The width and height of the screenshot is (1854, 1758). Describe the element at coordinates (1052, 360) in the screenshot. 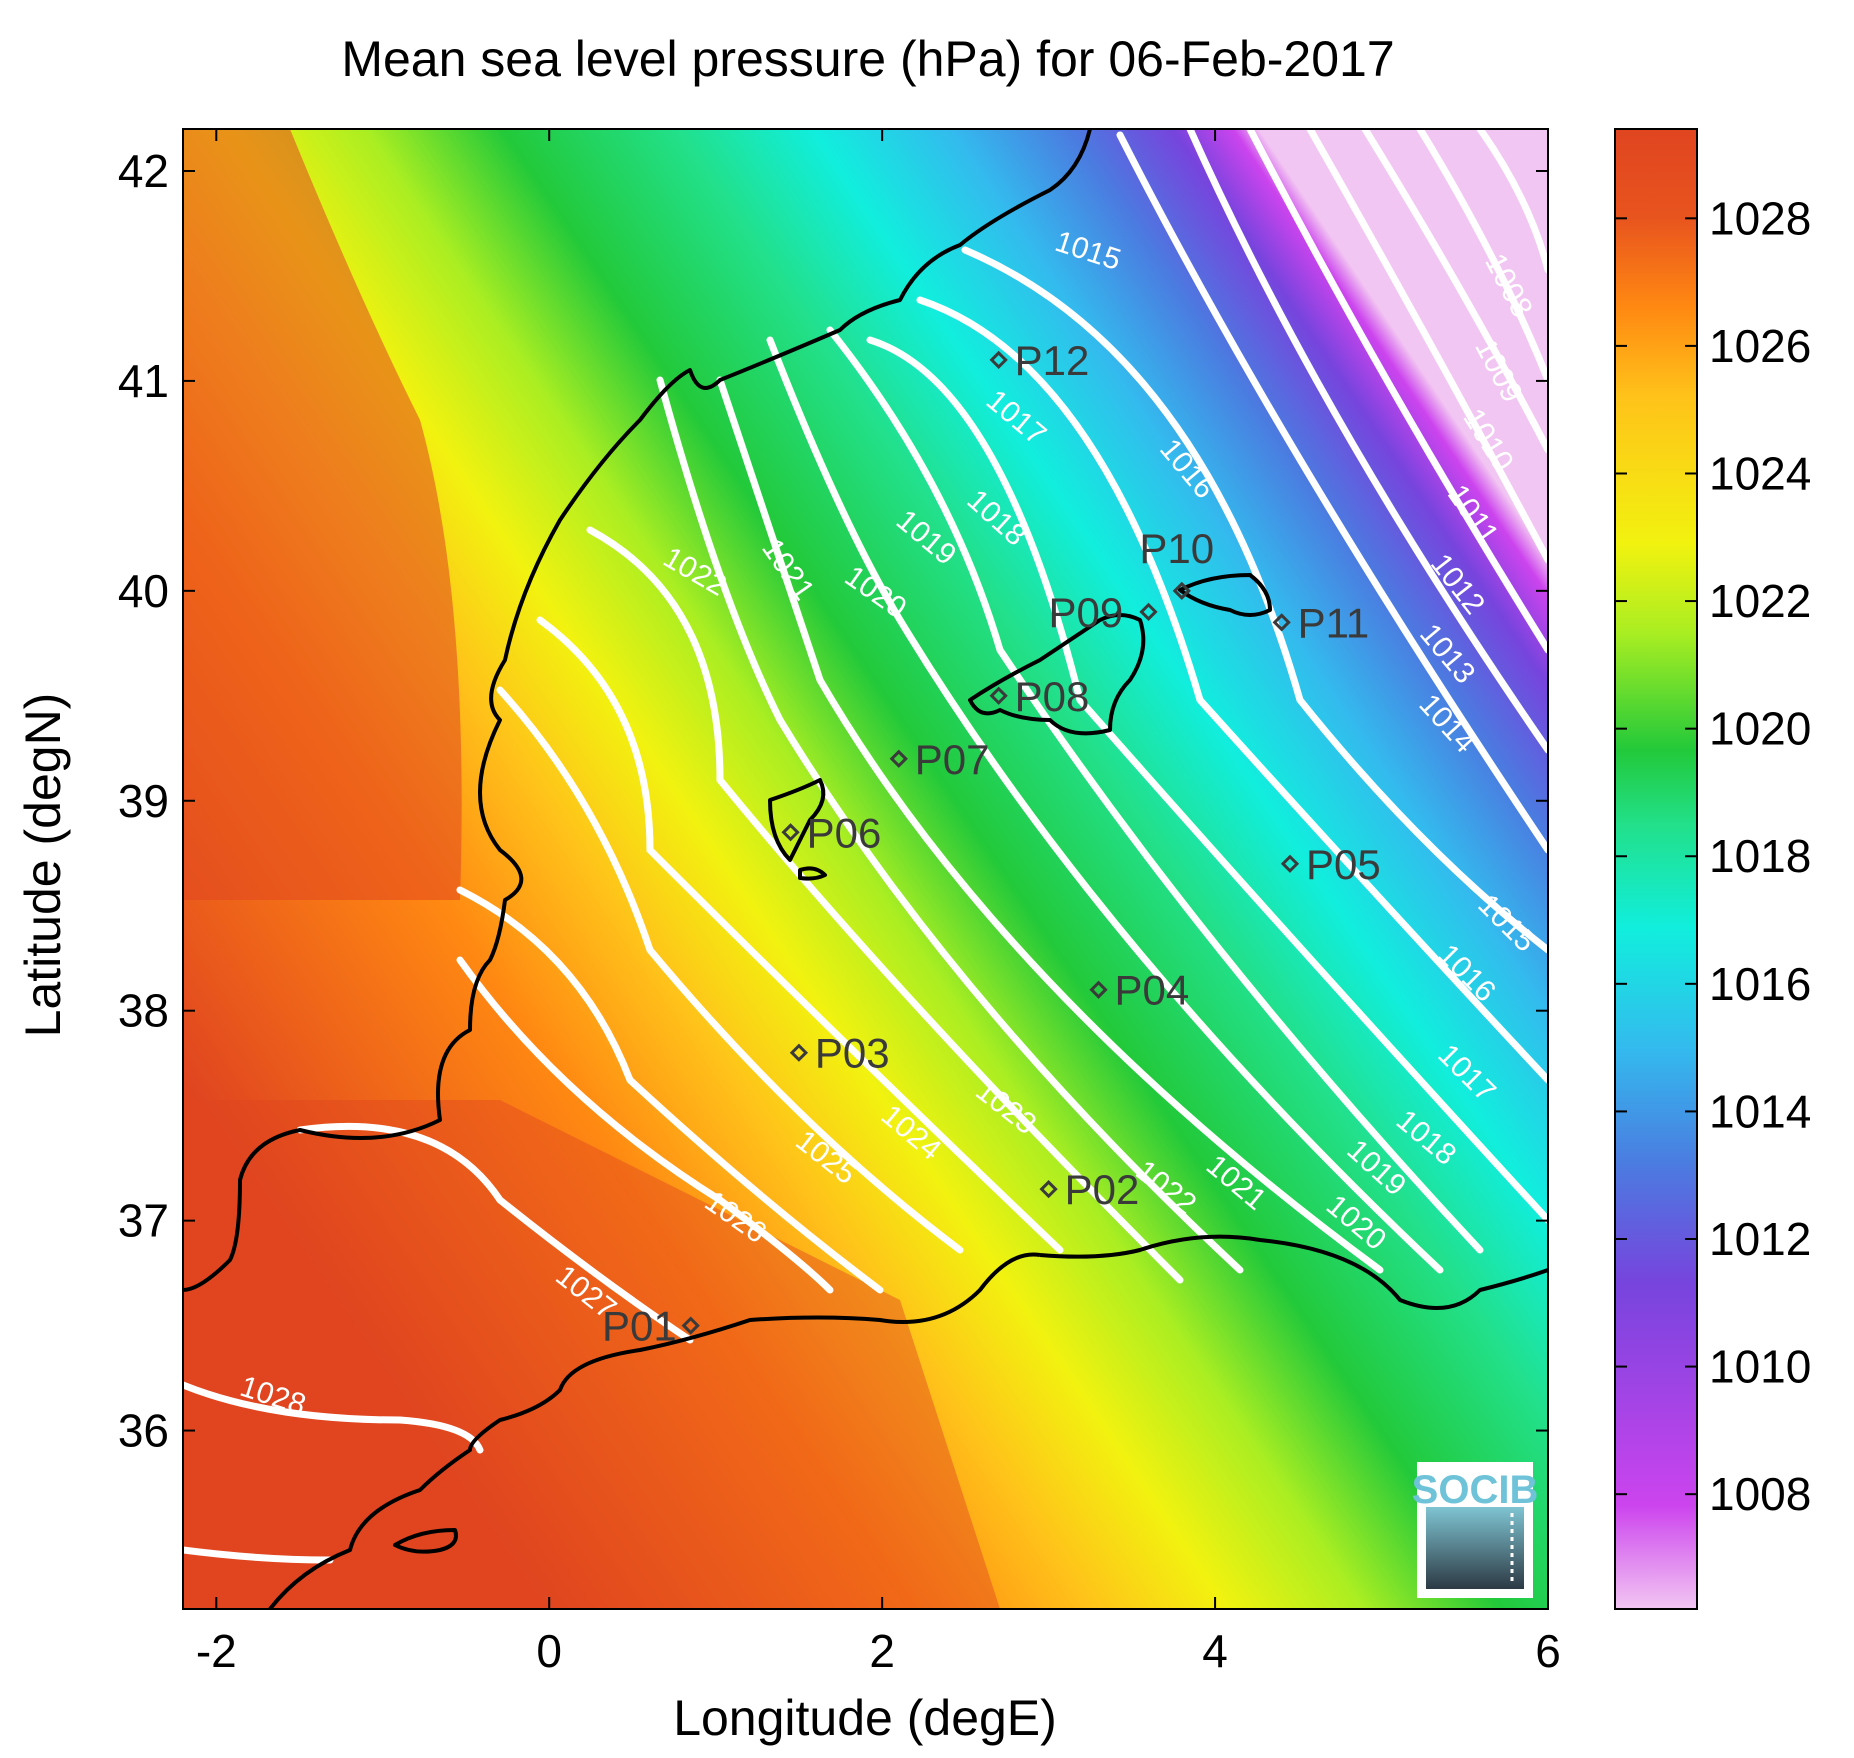

I see `station-label: P12` at that location.